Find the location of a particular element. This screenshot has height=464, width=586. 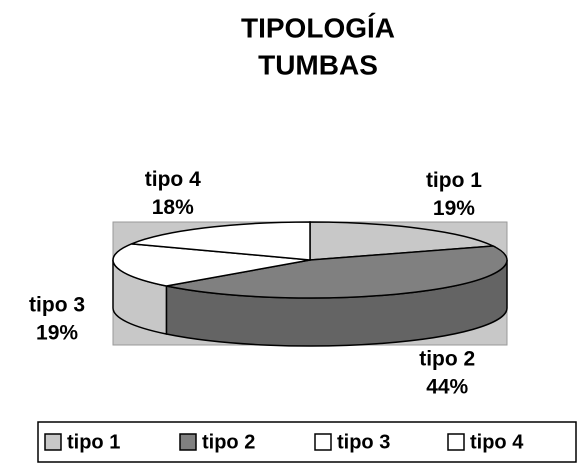

data-label-value: 18% is located at coordinates (173, 207).